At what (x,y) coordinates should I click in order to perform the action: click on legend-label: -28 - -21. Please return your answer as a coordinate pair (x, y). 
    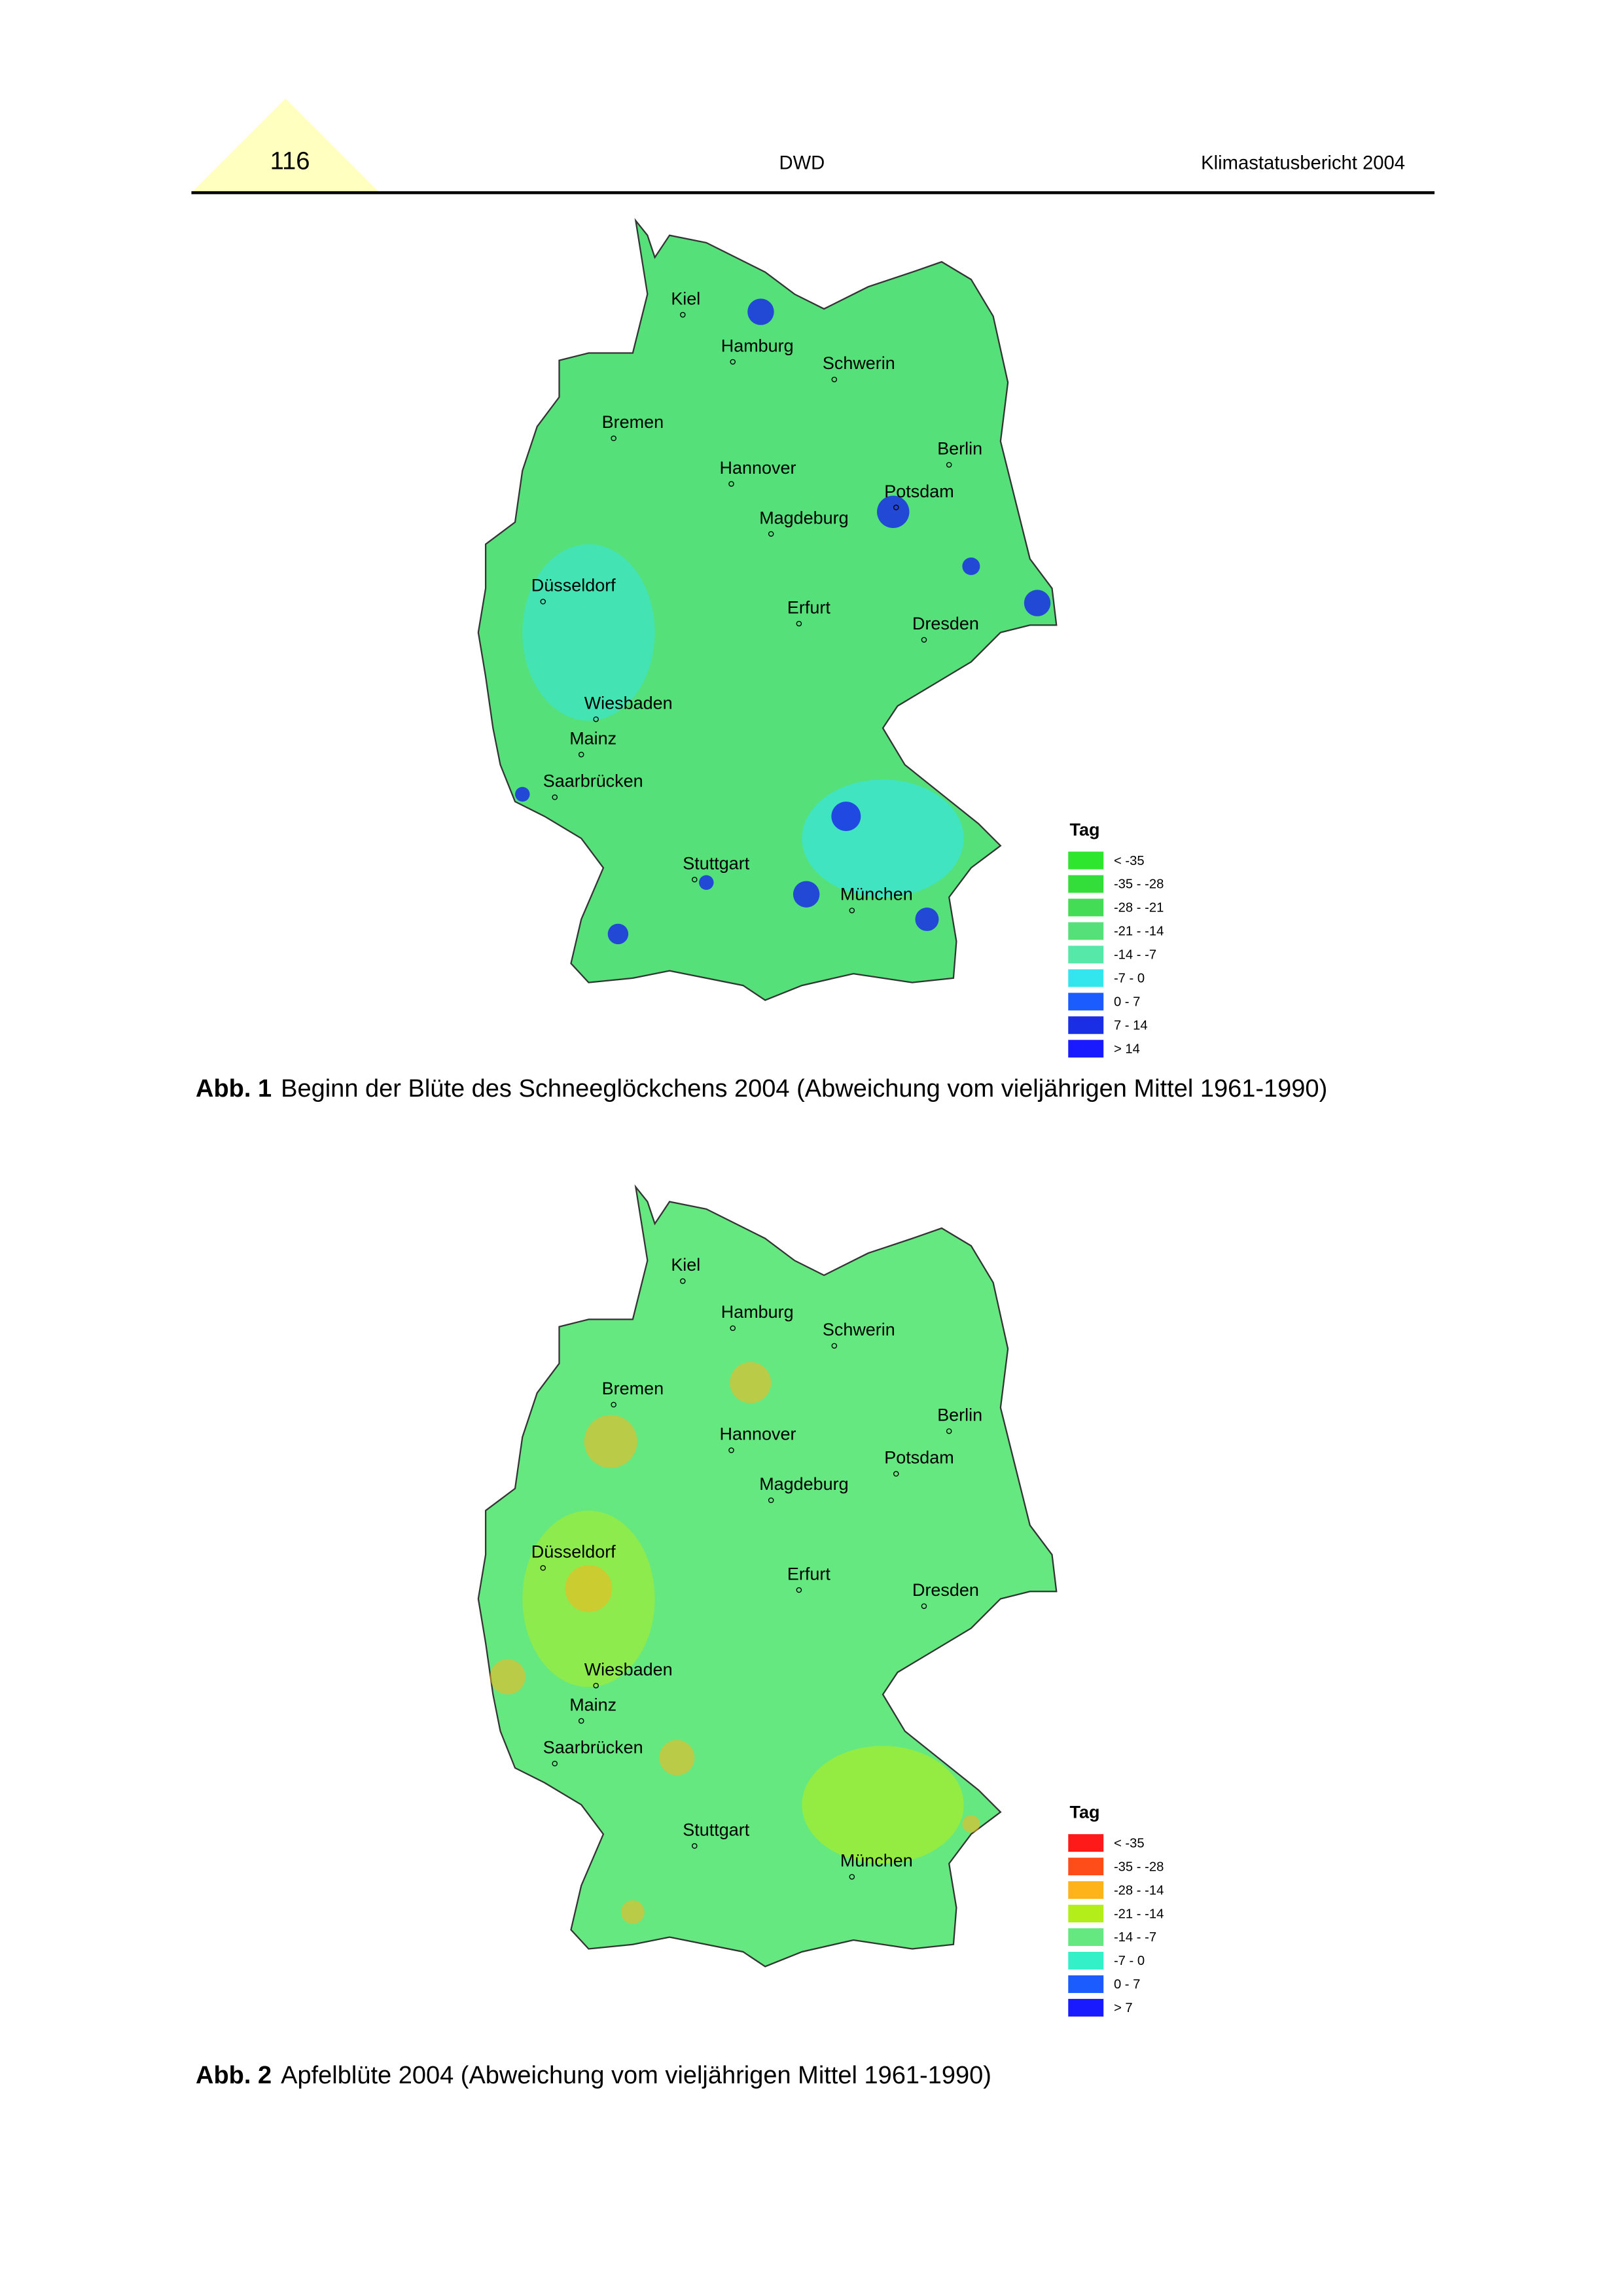
    Looking at the image, I should click on (1139, 908).